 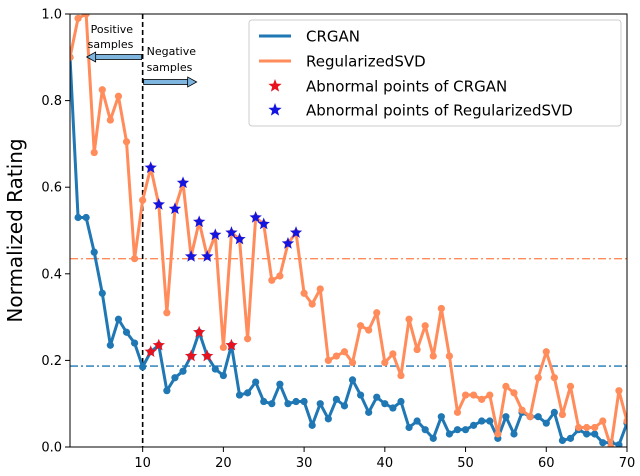 I want to click on positive-samples-label-line1: Positive, so click(x=112, y=29).